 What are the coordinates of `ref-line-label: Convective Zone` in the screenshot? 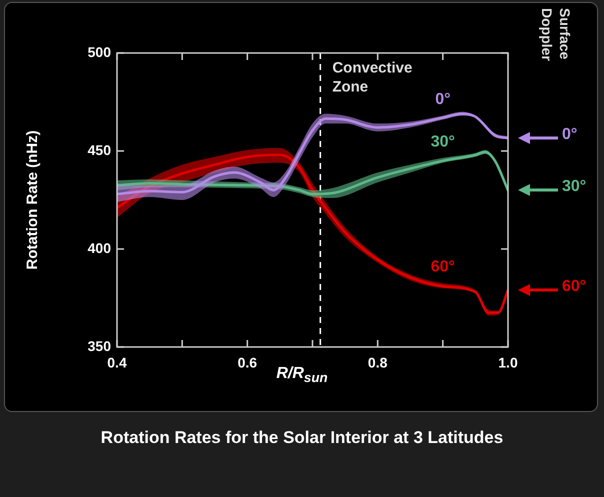 It's located at (372, 78).